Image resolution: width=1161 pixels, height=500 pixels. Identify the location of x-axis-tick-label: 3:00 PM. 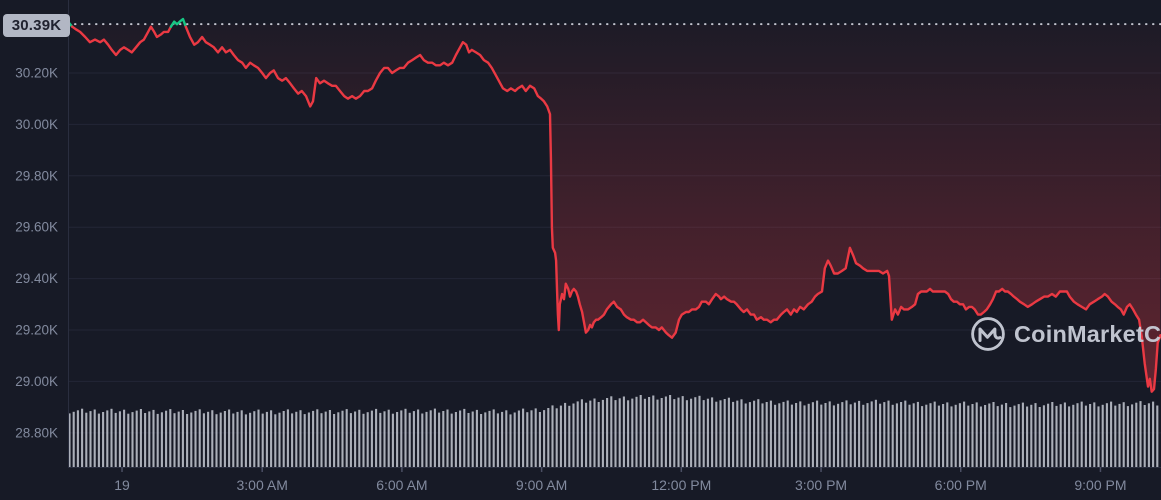
(821, 485).